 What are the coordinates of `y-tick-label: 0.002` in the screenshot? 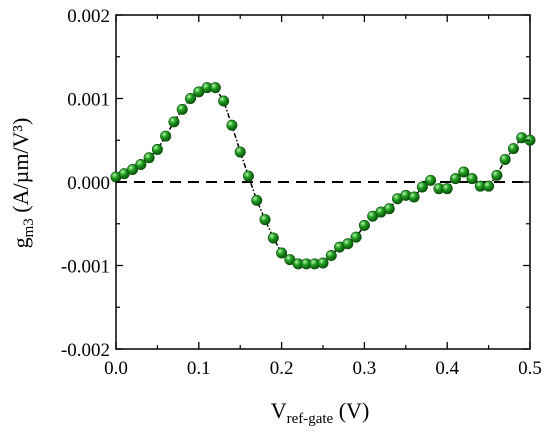 It's located at (88, 16).